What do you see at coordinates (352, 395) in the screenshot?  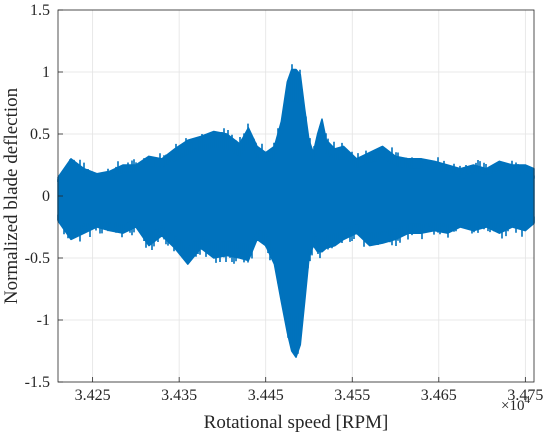 I see `x-tick-label: 3.455` at bounding box center [352, 395].